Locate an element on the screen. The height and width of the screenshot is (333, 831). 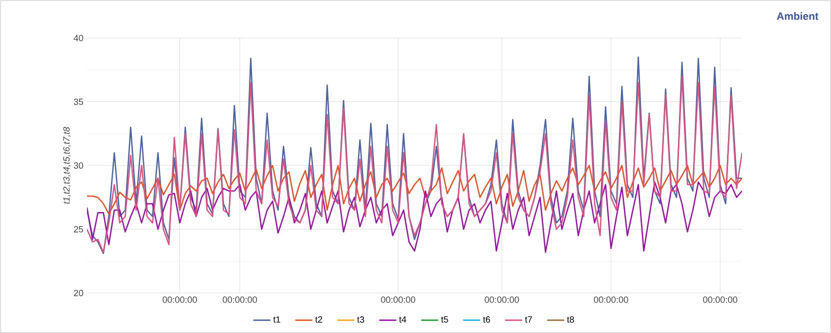
y-tick-label: 25 is located at coordinates (79, 229).